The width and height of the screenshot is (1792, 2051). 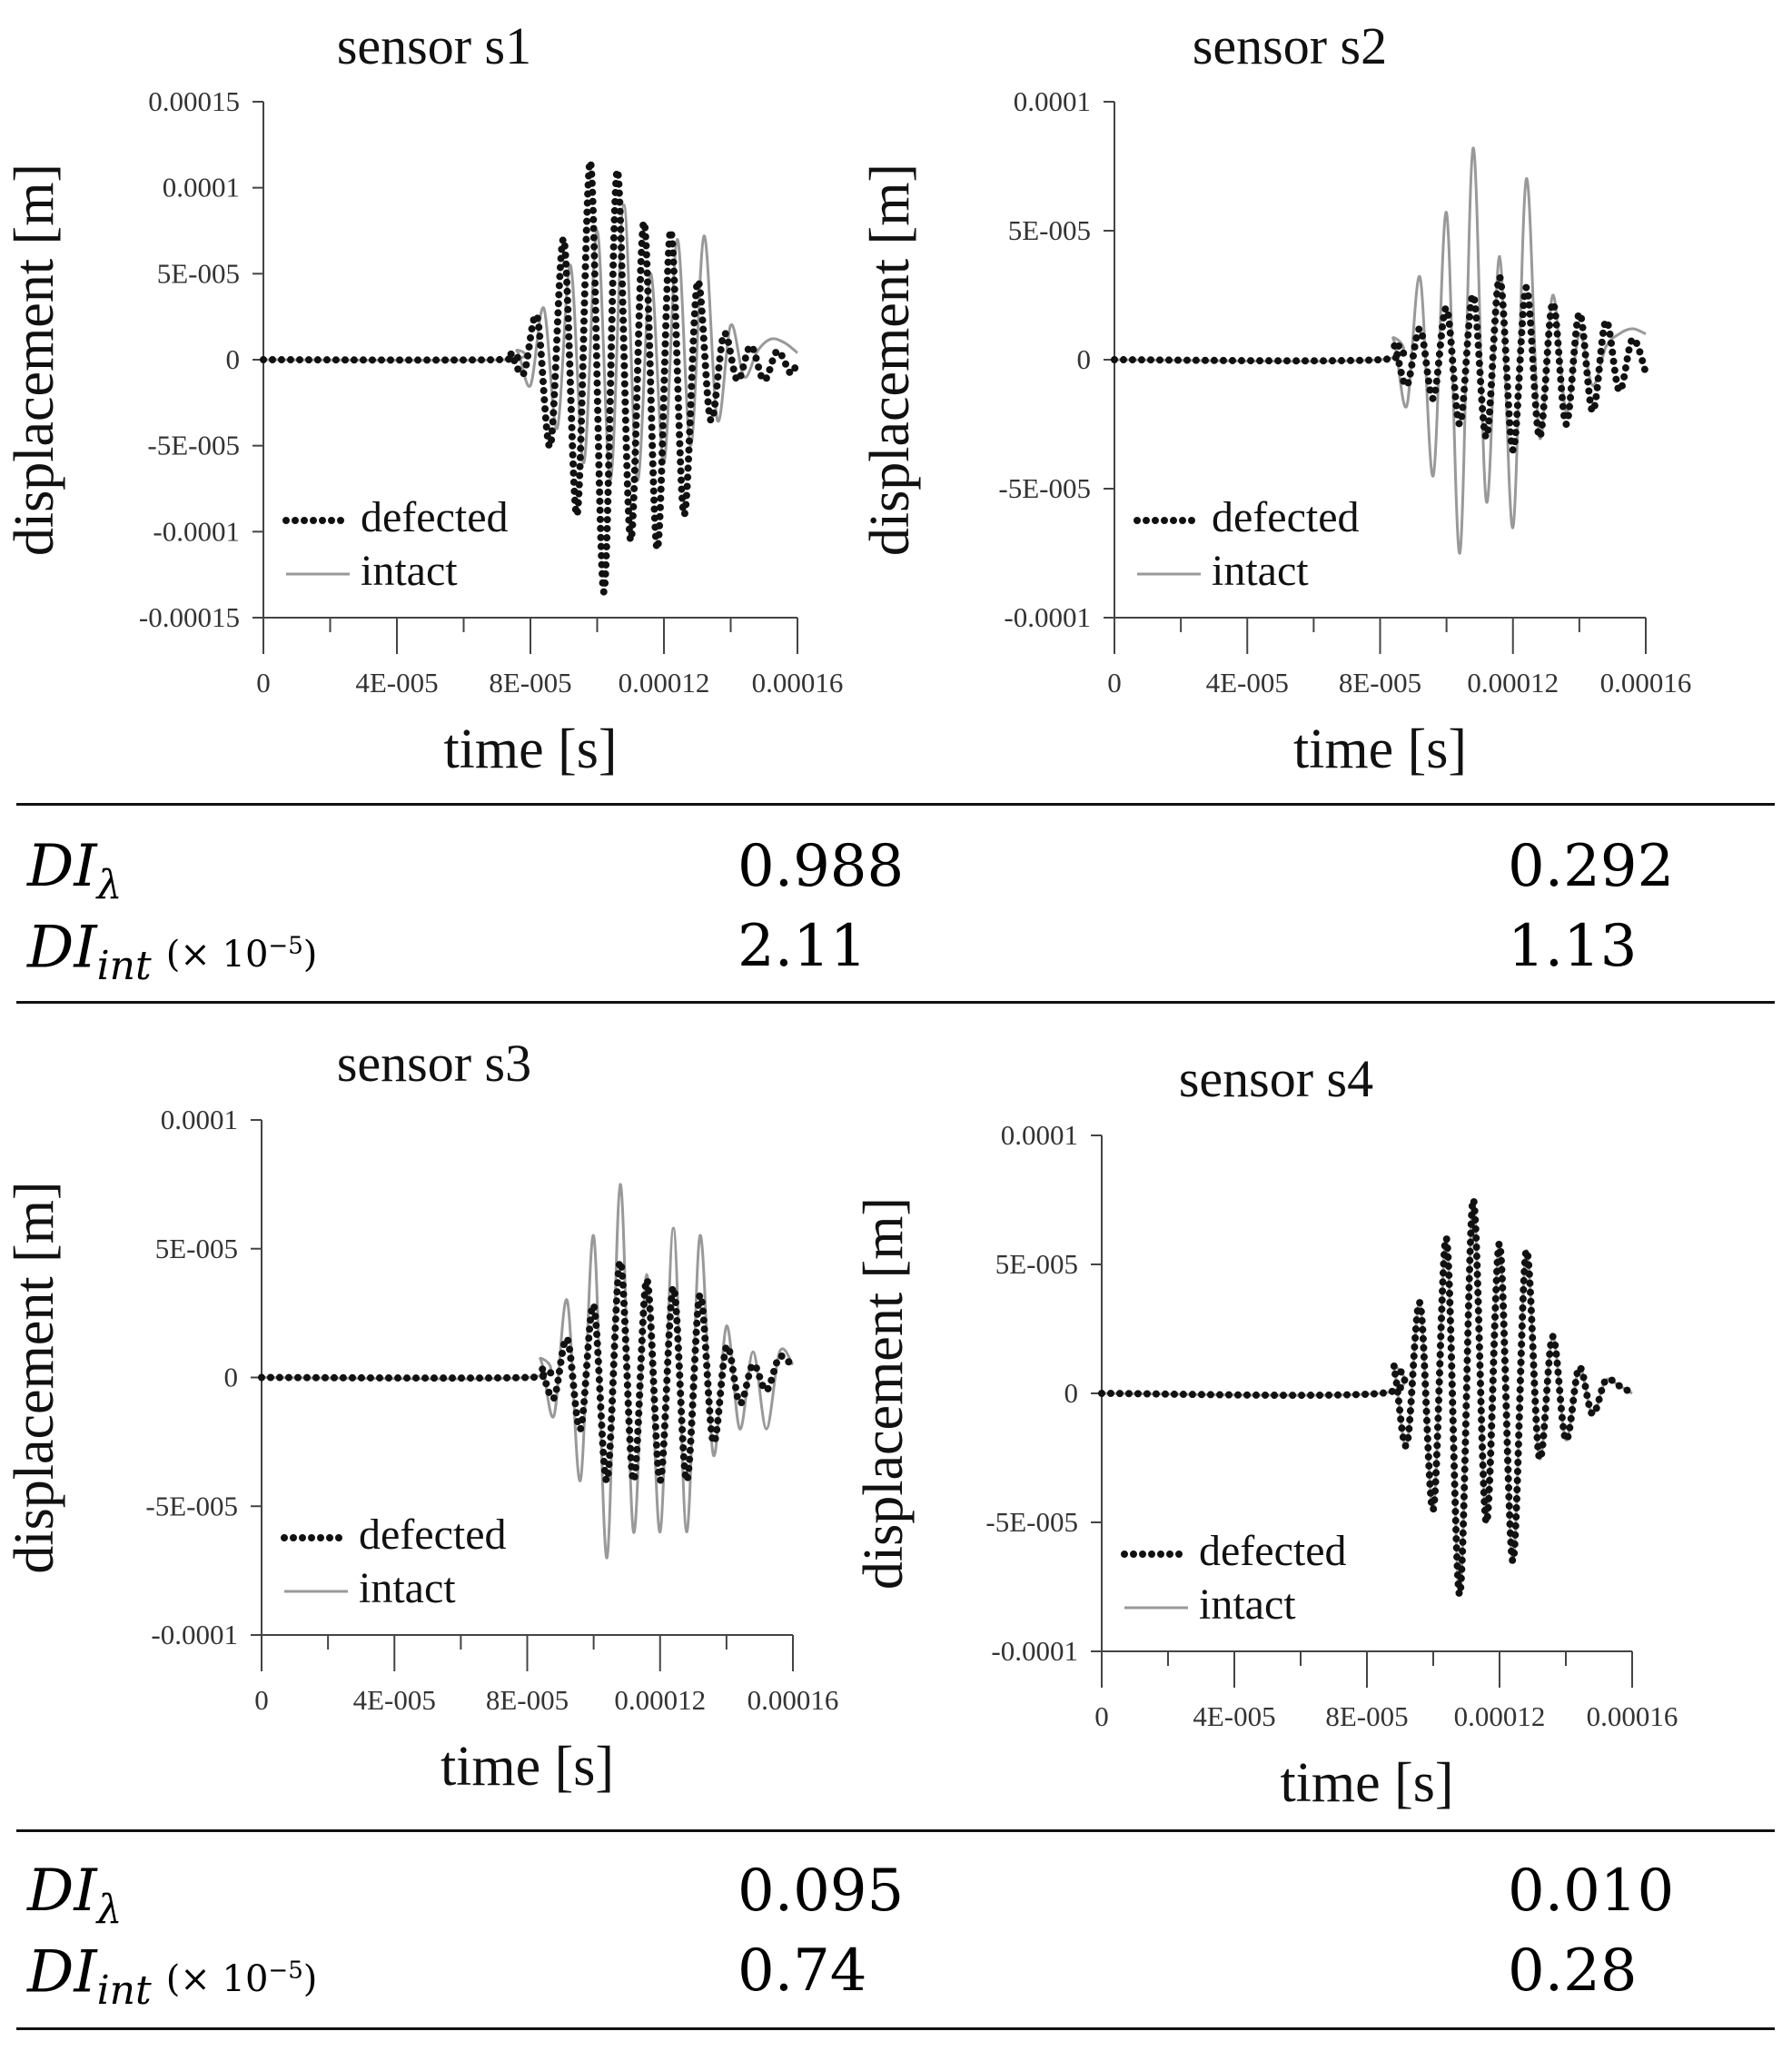 What do you see at coordinates (1290, 45) in the screenshot?
I see `chart-title: sensor s2` at bounding box center [1290, 45].